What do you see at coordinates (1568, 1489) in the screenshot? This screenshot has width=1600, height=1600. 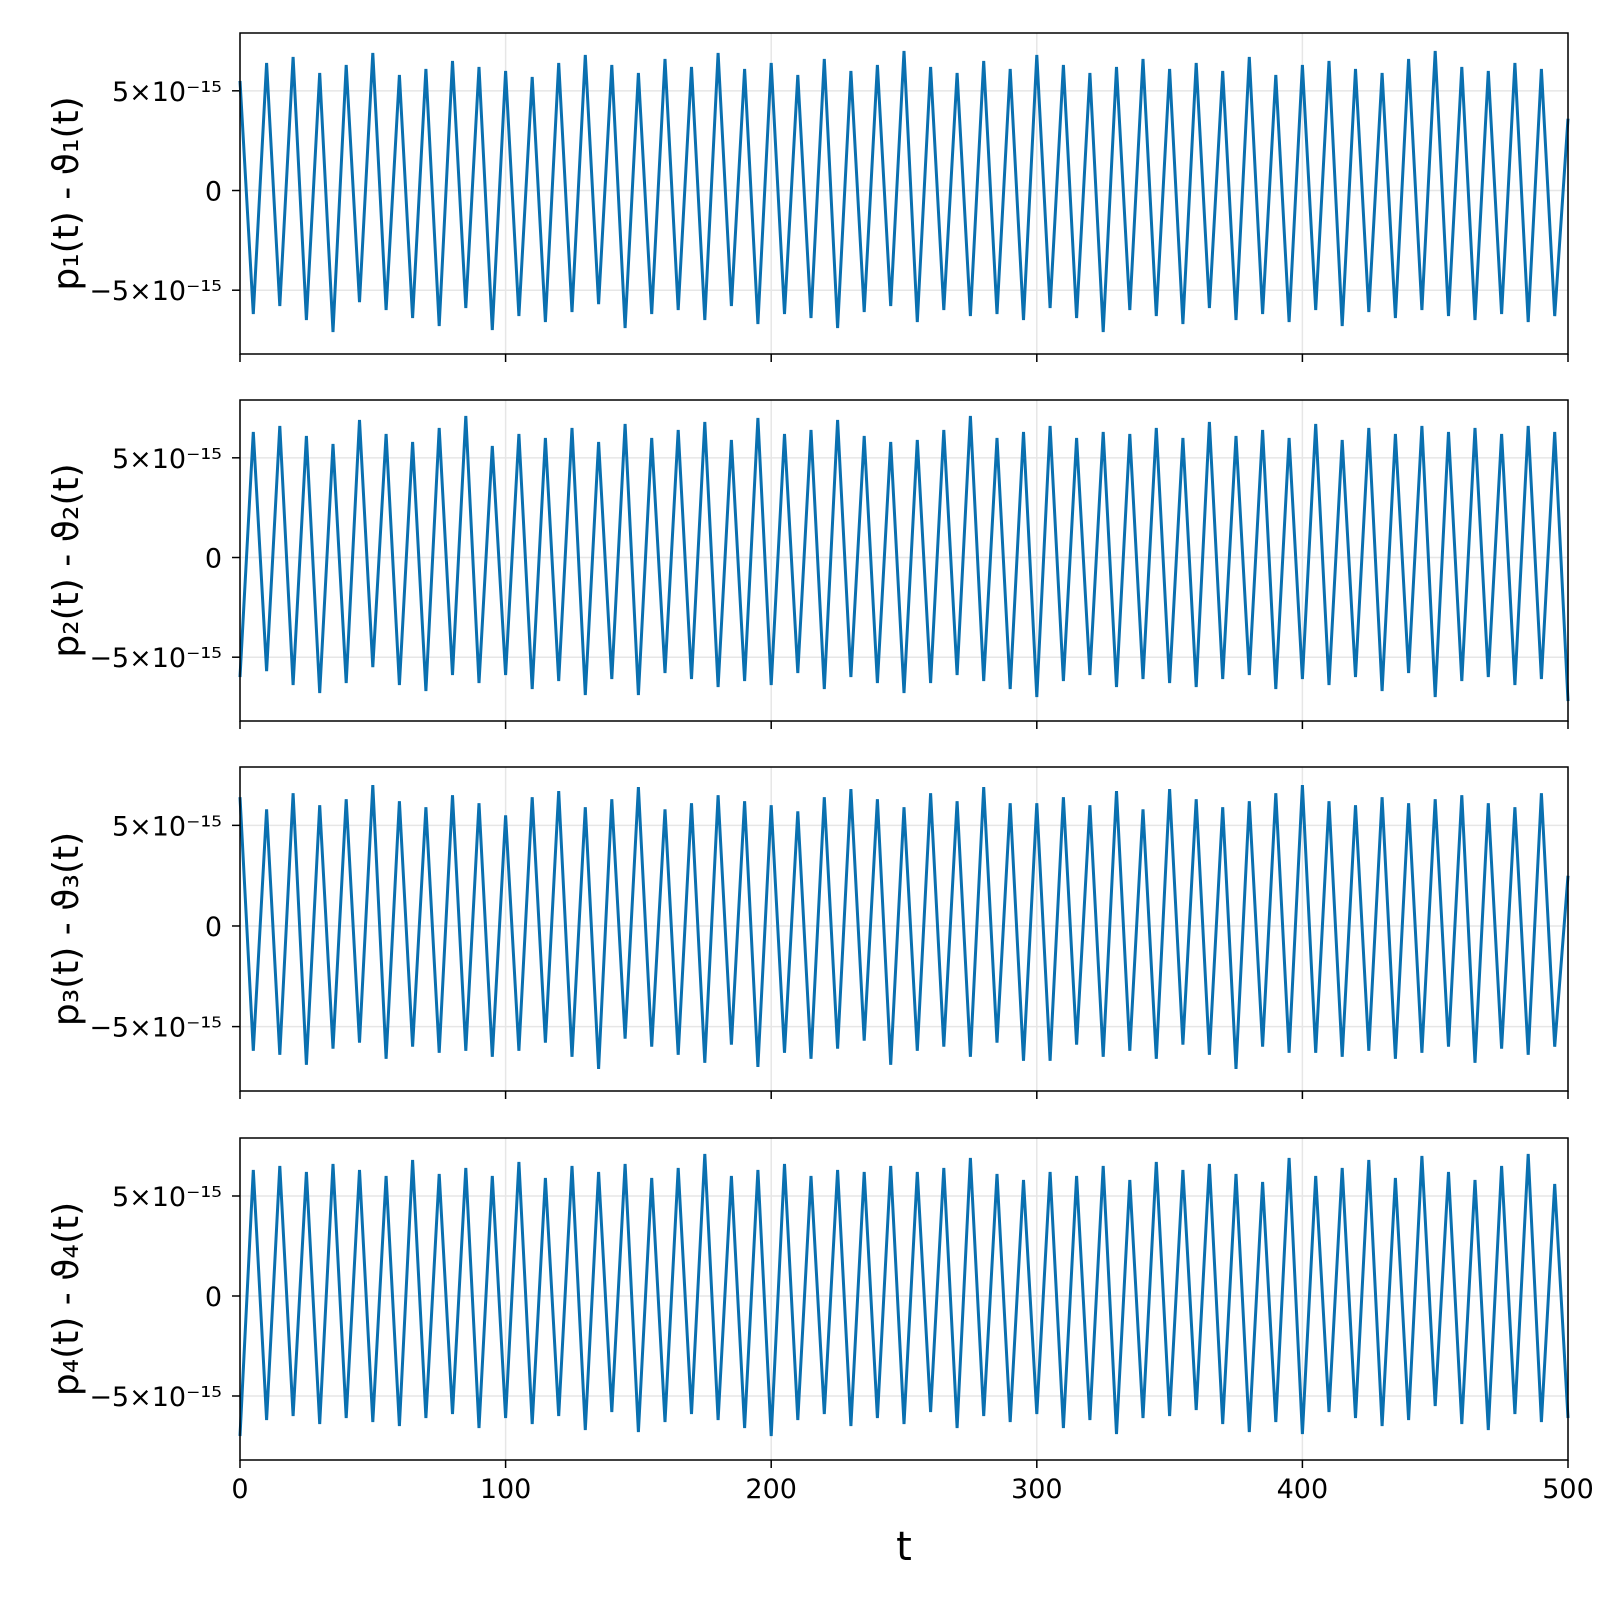 I see `x-tick-label: 500` at bounding box center [1568, 1489].